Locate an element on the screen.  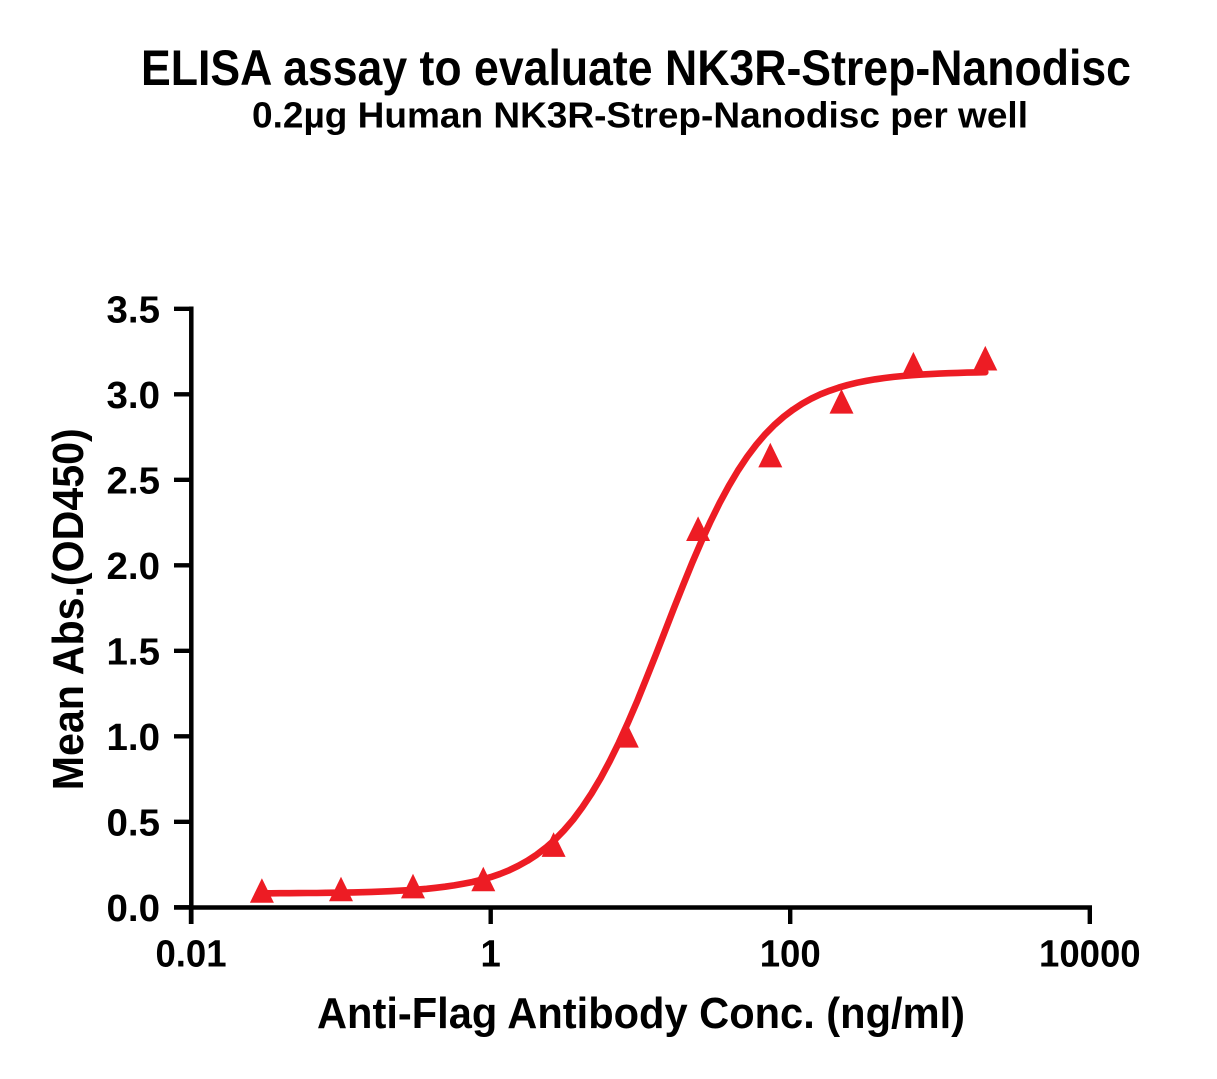
svg-text: 2.5 is located at coordinates (134, 482).